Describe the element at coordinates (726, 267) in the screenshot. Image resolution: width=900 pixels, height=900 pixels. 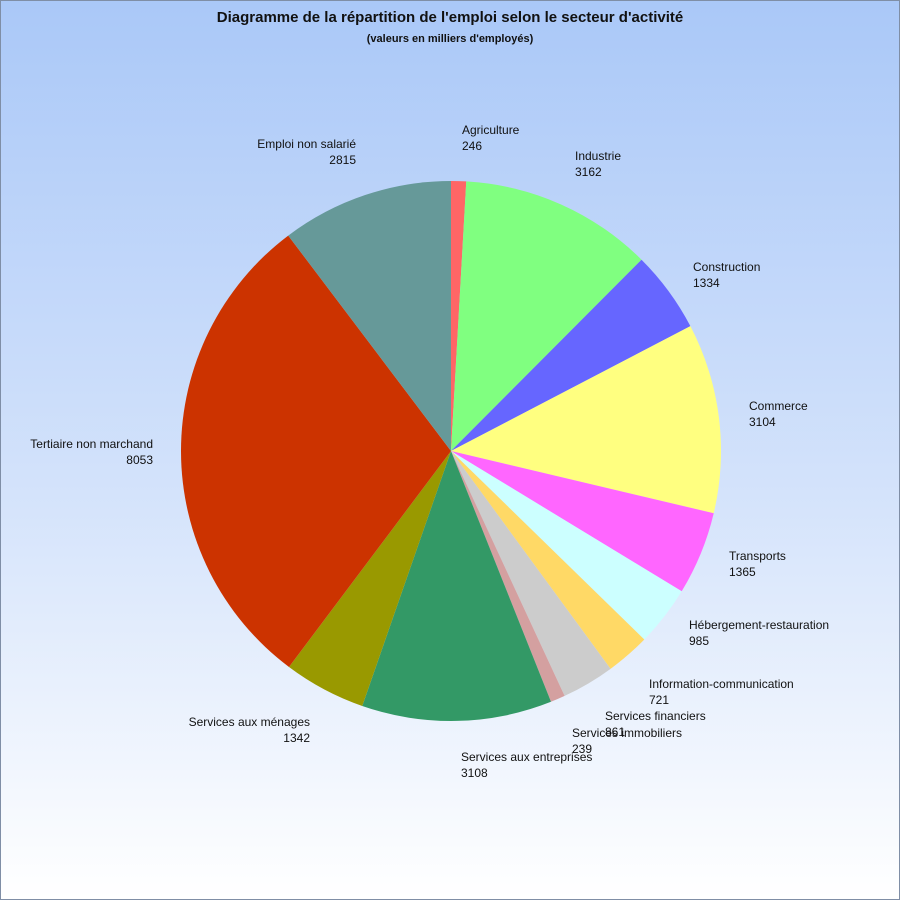
I see `slice-label-construction: Construction` at that location.